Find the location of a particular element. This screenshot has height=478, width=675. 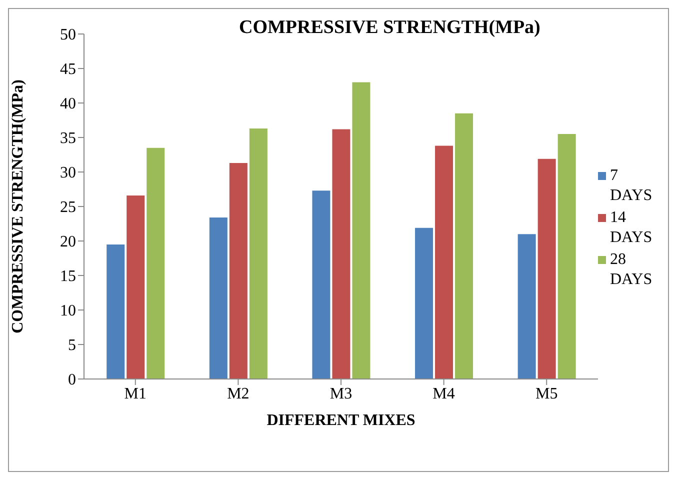

legend-label: 7 DAYS is located at coordinates (631, 186).